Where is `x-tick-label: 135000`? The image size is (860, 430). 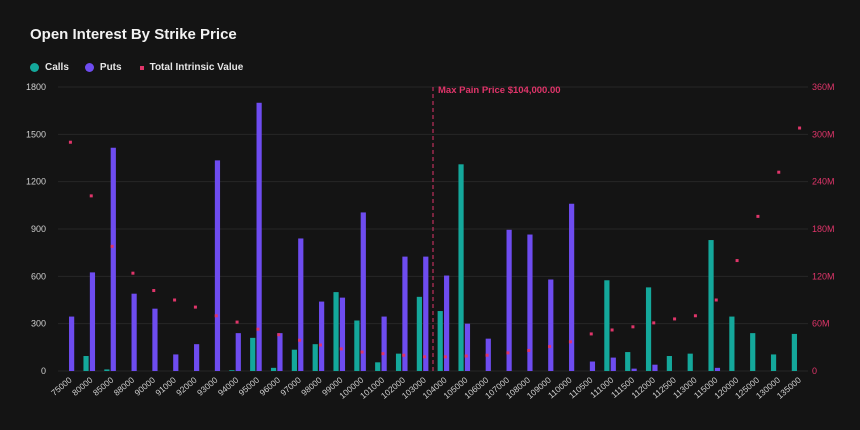
x-tick-label: 135000 is located at coordinates (789, 388).